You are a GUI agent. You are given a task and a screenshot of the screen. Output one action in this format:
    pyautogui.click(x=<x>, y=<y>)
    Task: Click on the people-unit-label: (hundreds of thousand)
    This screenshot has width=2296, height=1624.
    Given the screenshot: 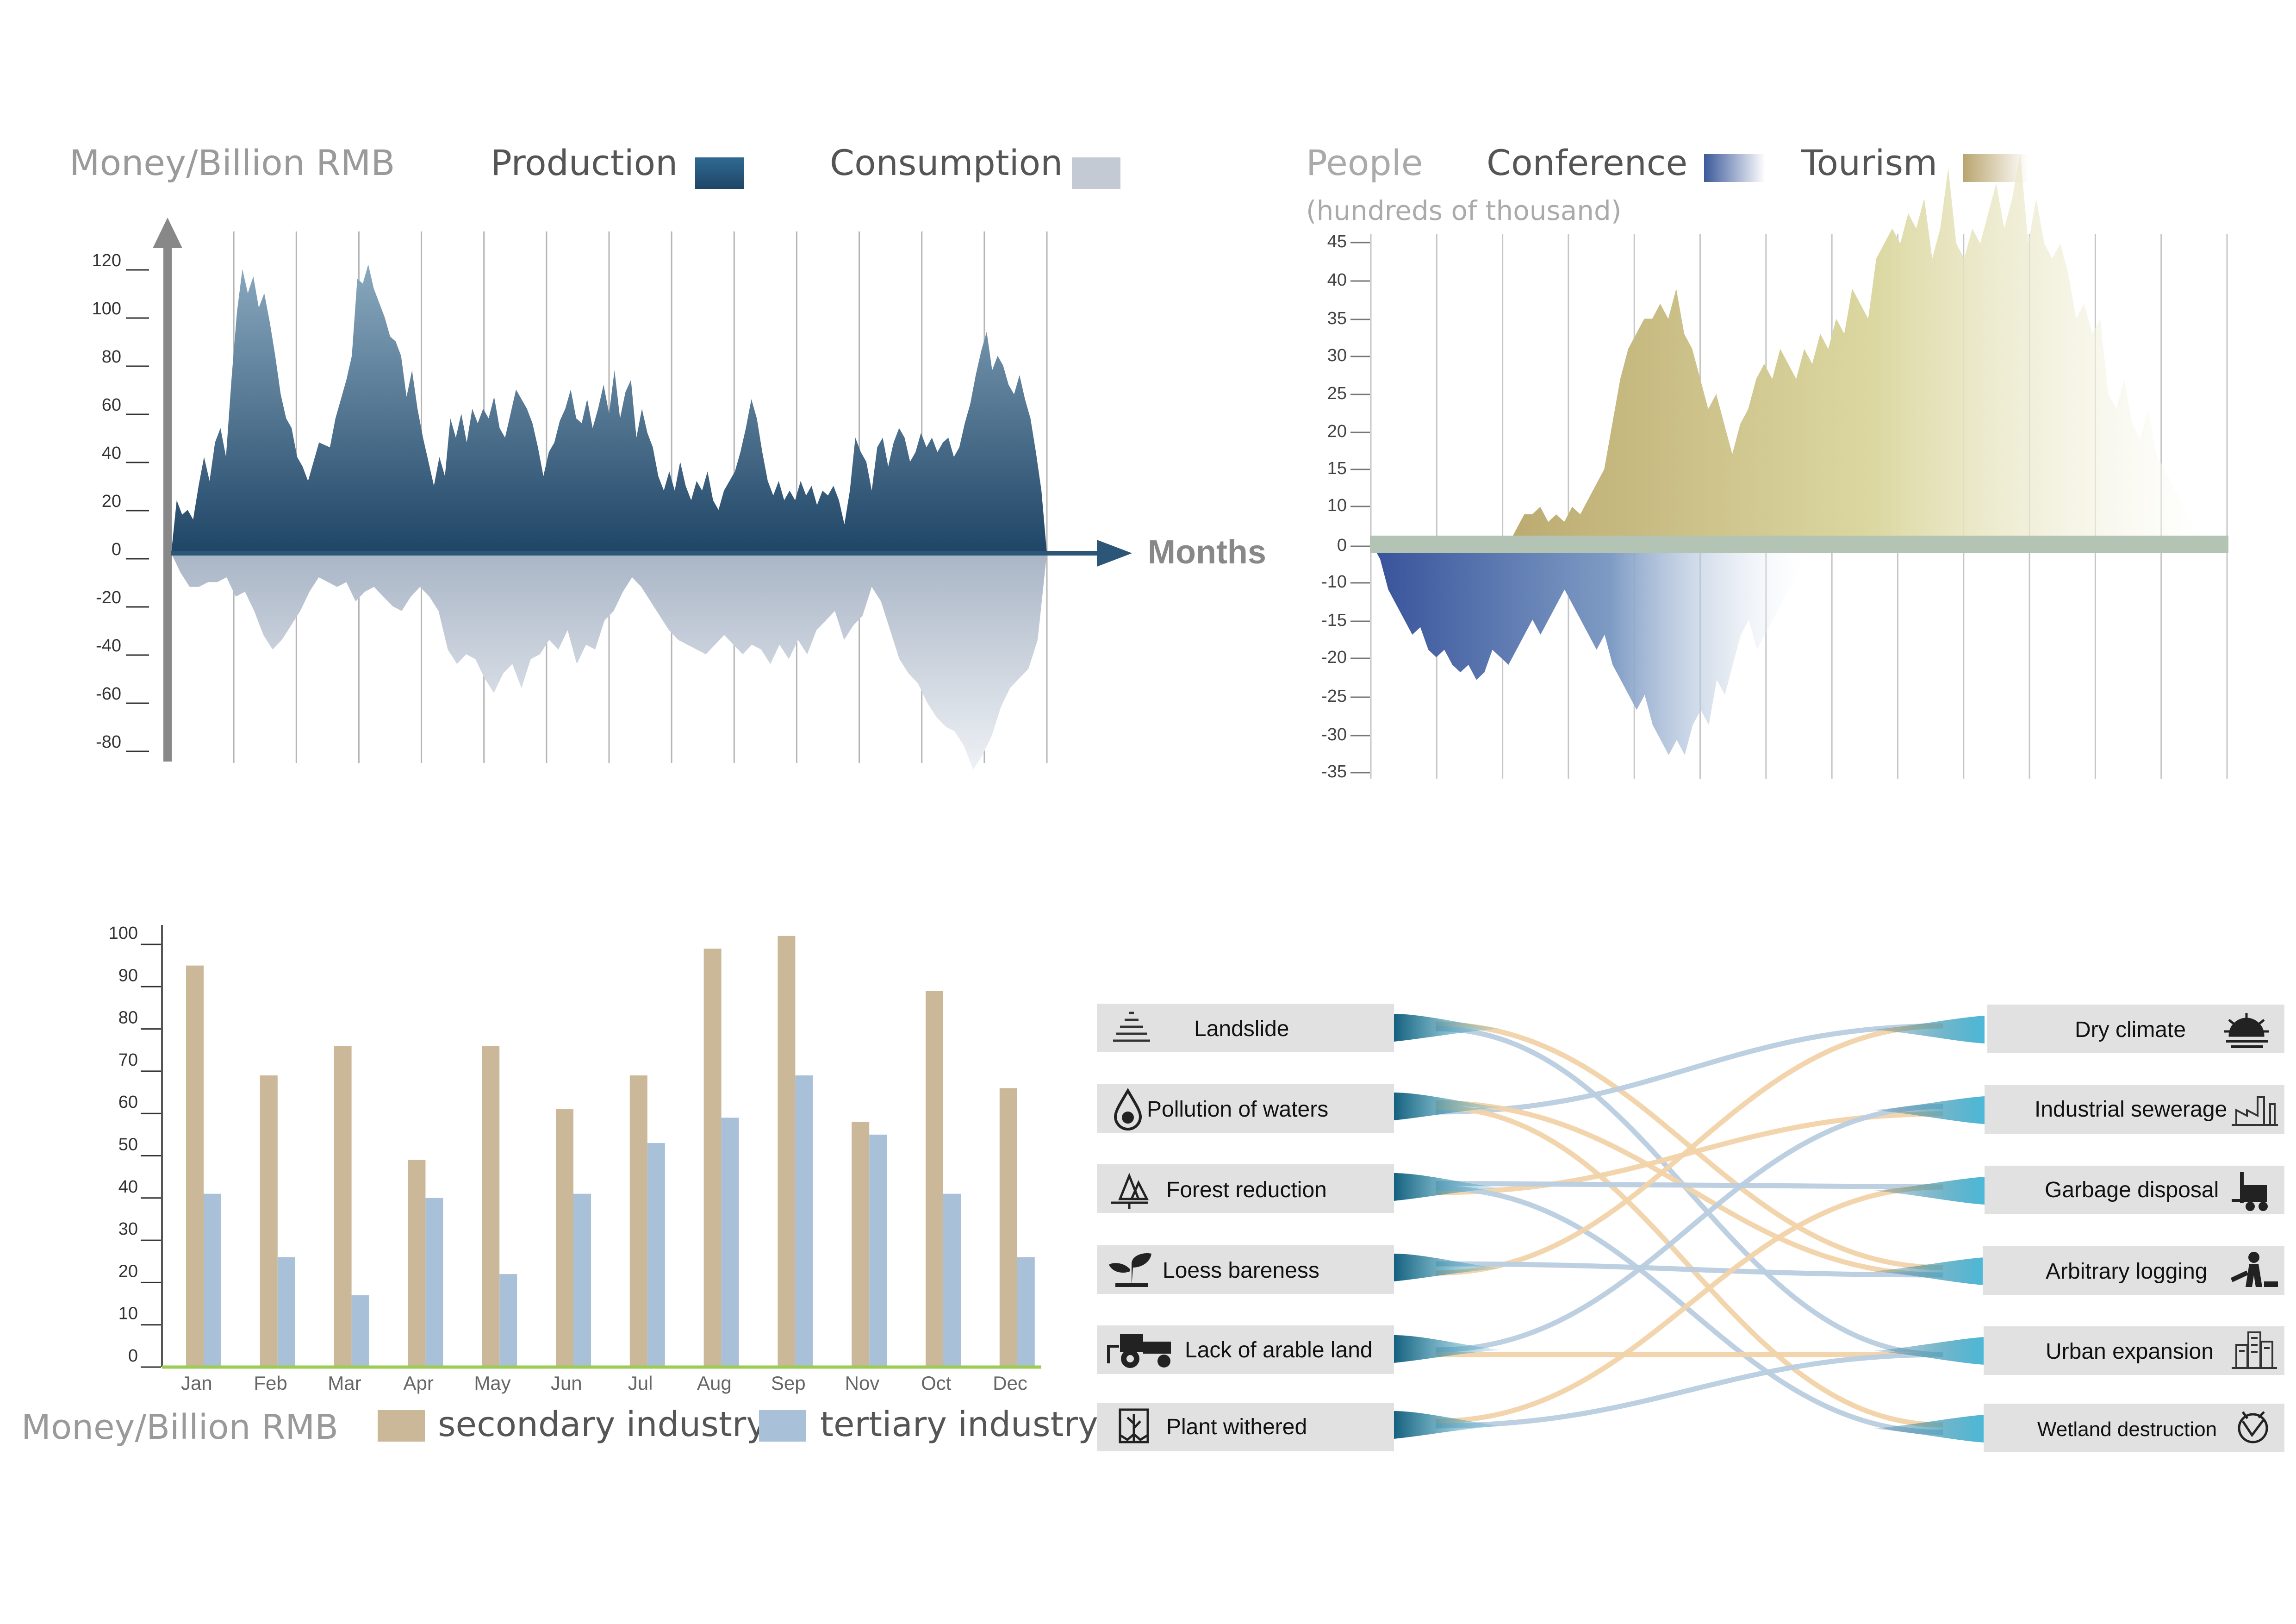 What is the action you would take?
    pyautogui.click(x=1464, y=210)
    